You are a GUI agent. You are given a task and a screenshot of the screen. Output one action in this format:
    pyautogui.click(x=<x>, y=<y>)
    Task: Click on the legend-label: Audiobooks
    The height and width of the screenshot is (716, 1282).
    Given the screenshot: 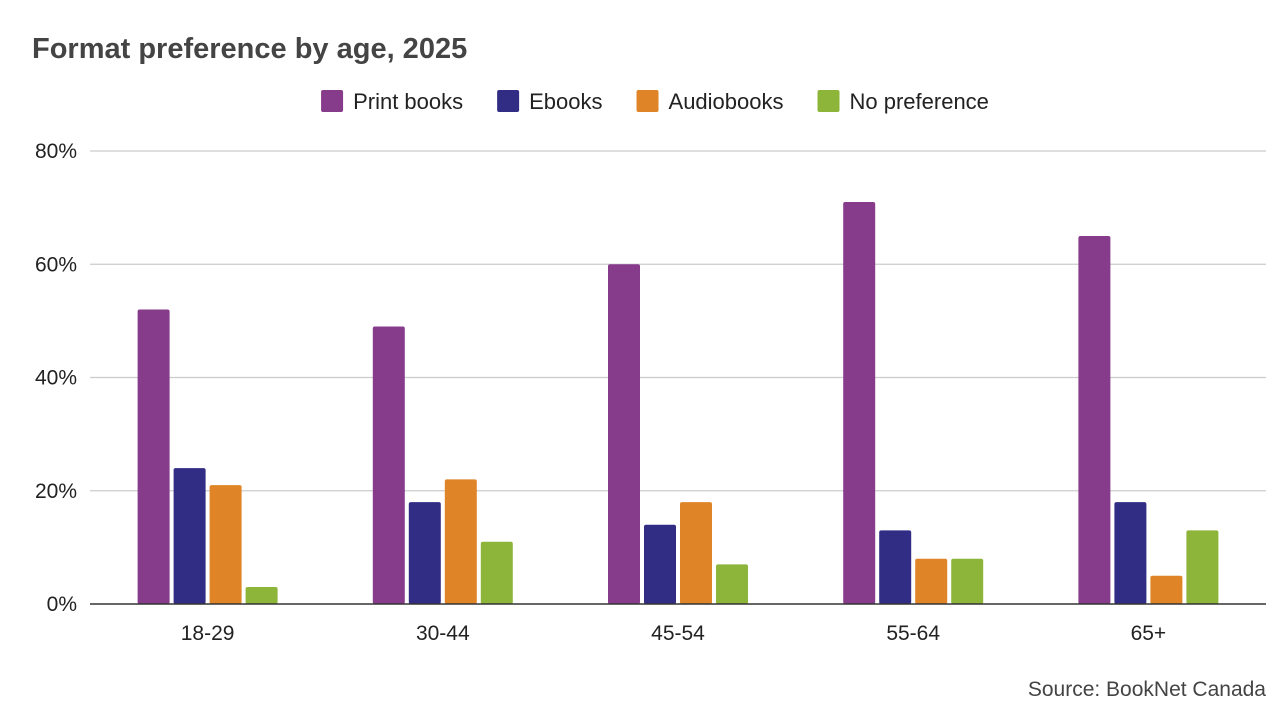 What is the action you would take?
    pyautogui.click(x=726, y=101)
    